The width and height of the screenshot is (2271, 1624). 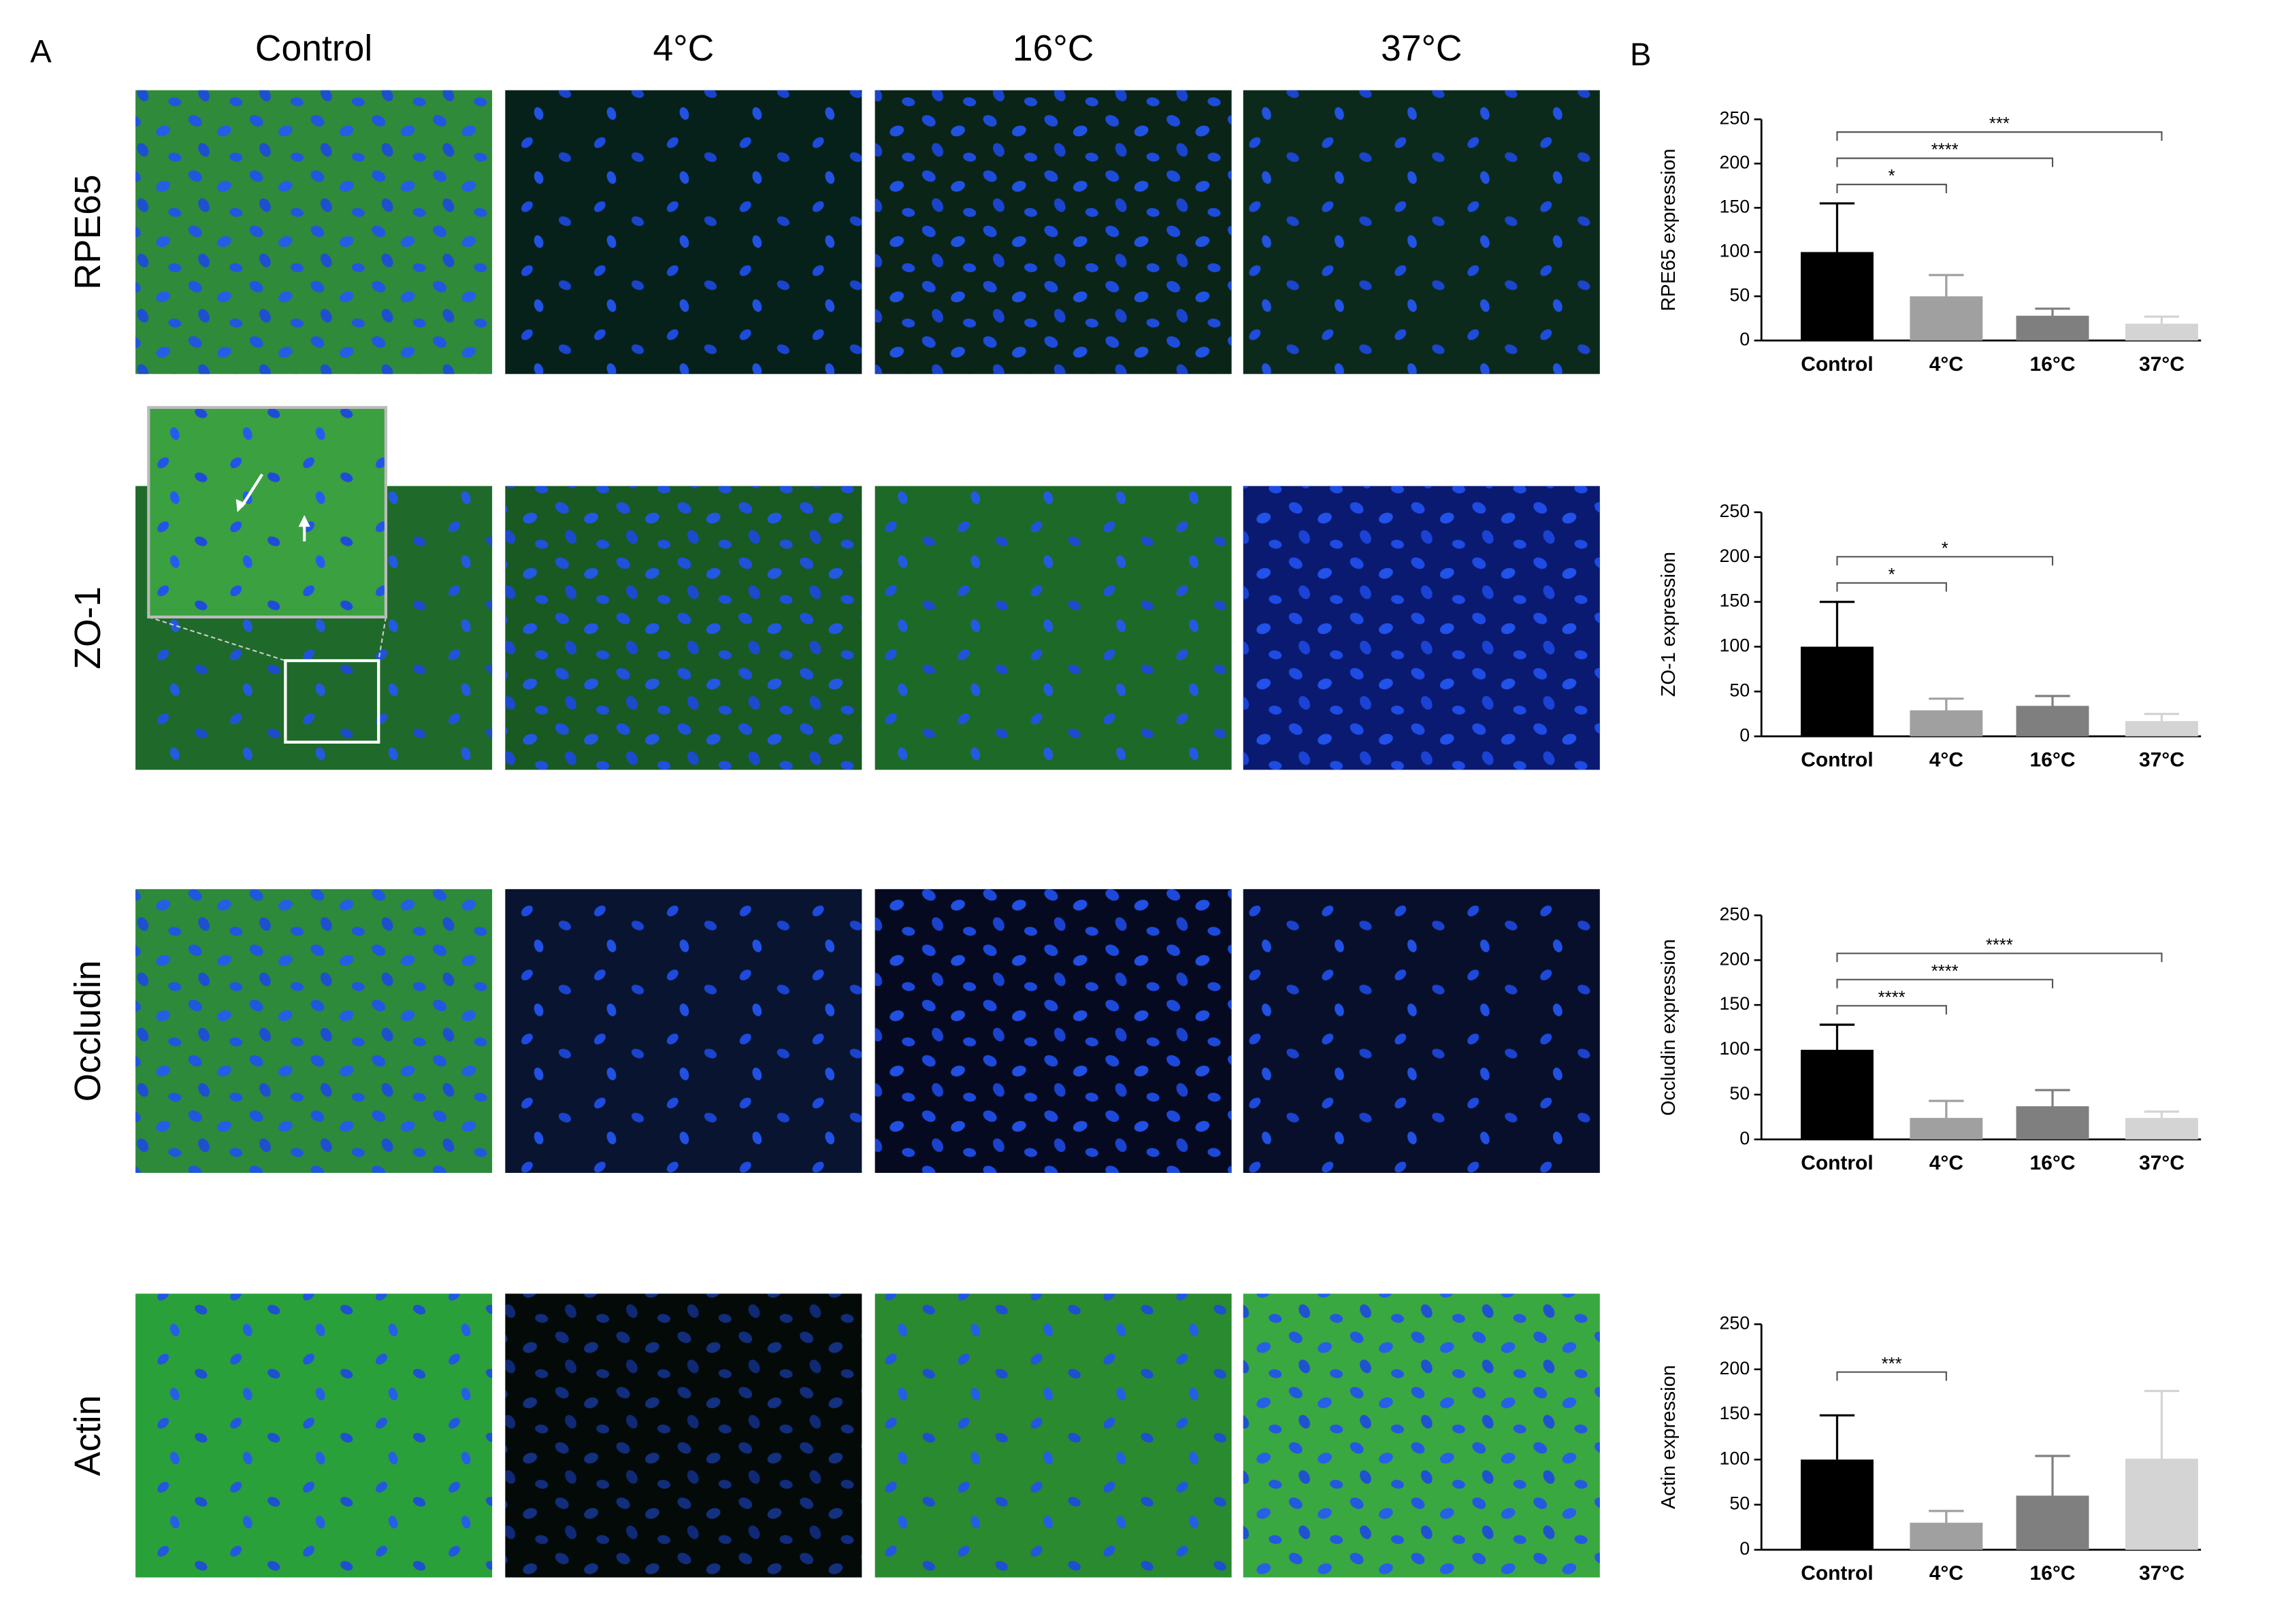 What do you see at coordinates (332, 701) in the screenshot?
I see `inset-box` at bounding box center [332, 701].